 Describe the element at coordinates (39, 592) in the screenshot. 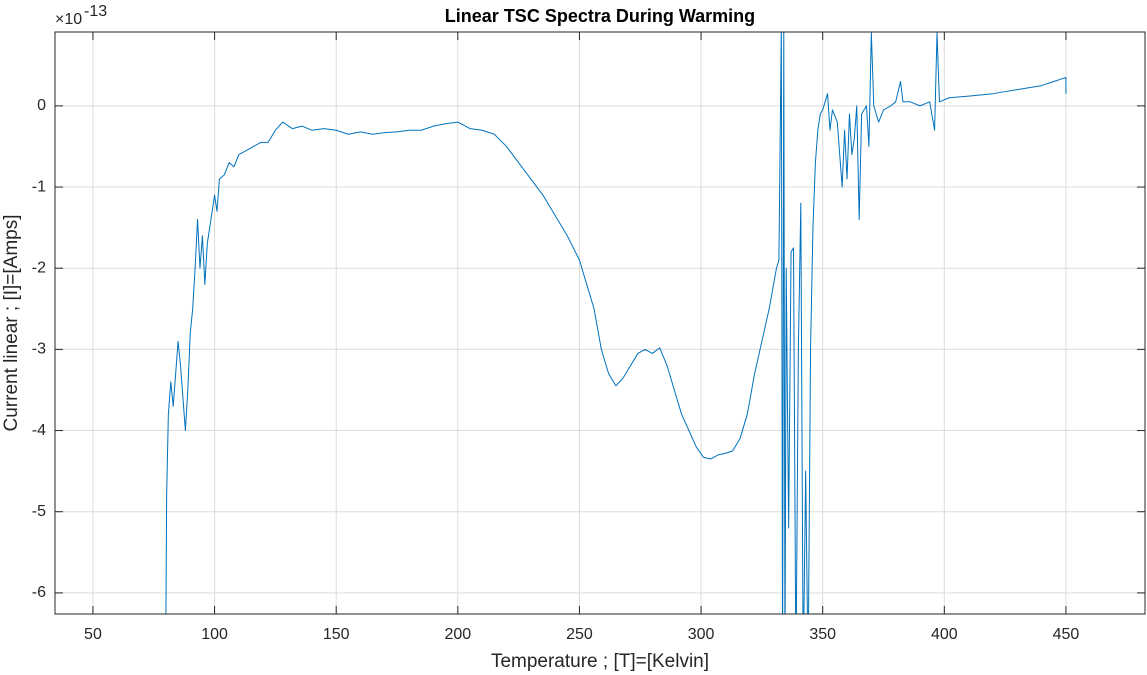

I see `y-tick-label: -6` at that location.